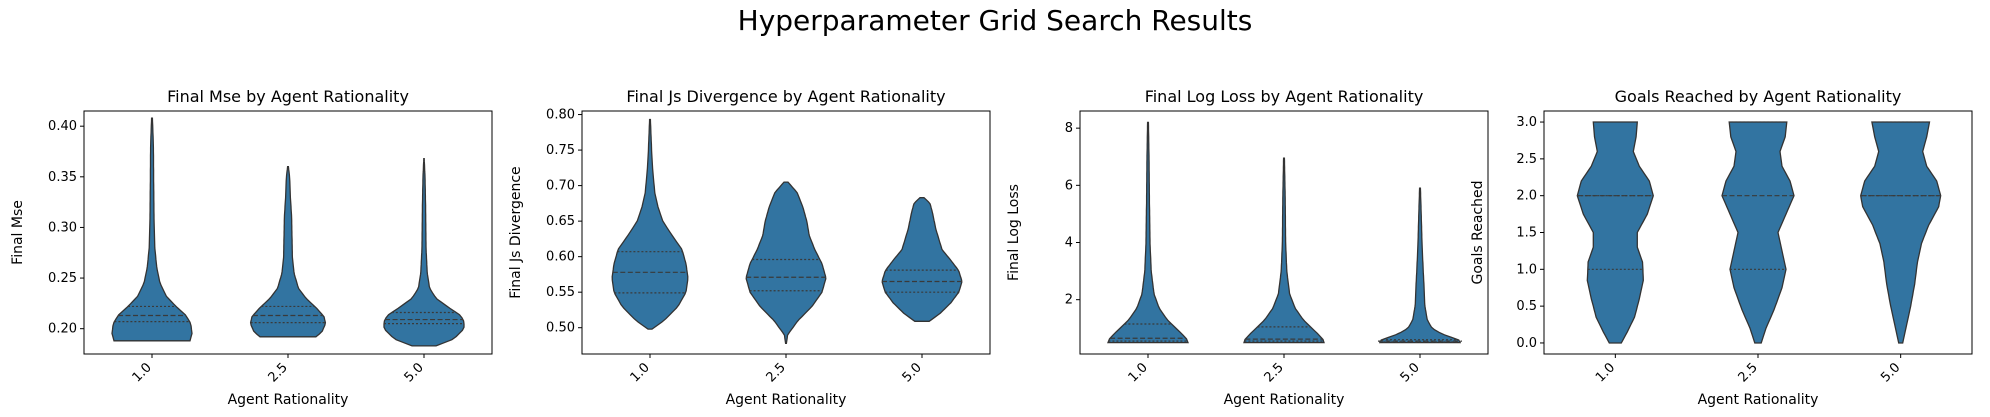 This screenshot has width=1990, height=417. What do you see at coordinates (560, 115) in the screenshot?
I see `y-tick-label: 0.80` at bounding box center [560, 115].